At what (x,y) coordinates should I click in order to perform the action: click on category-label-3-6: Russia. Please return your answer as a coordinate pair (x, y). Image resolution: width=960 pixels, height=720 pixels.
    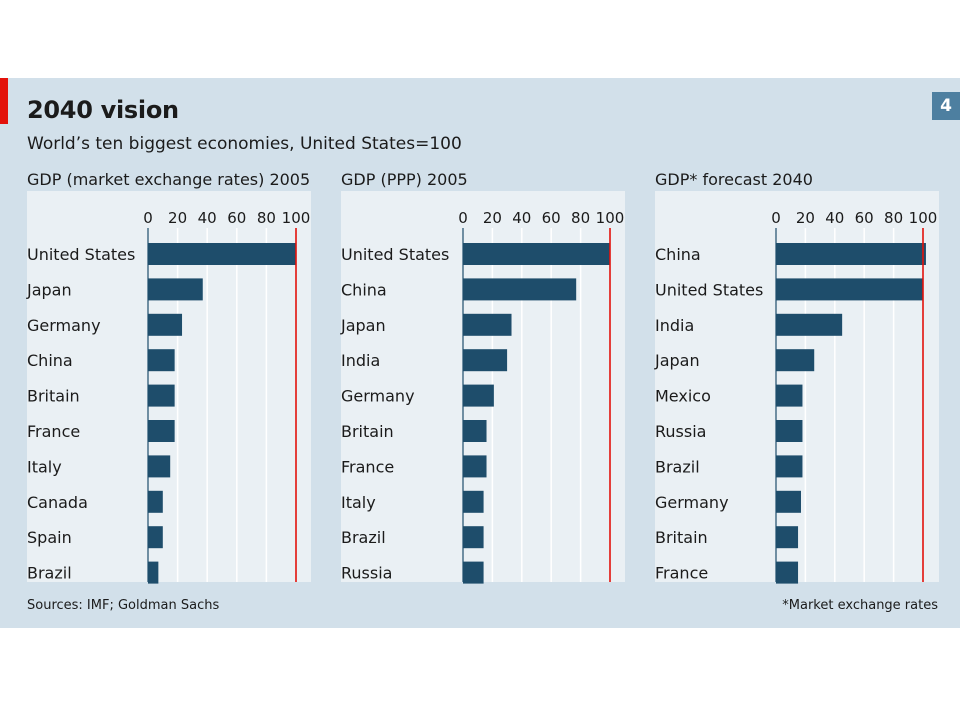
    Looking at the image, I should click on (680, 431).